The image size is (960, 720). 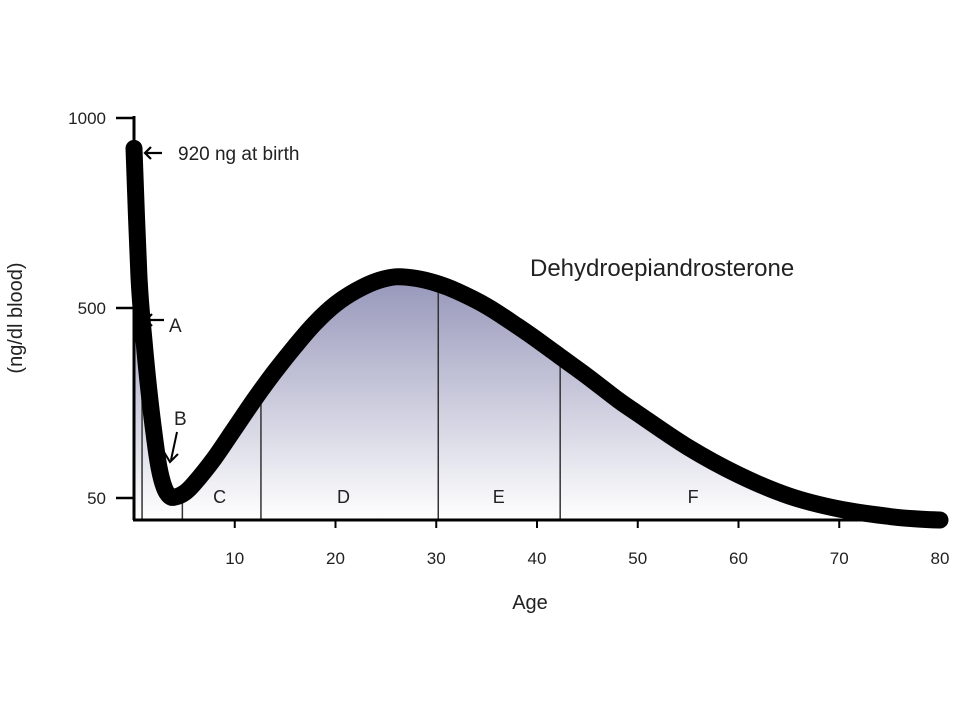 What do you see at coordinates (16, 317) in the screenshot?
I see `y-axis-title: (ng/dl blood)` at bounding box center [16, 317].